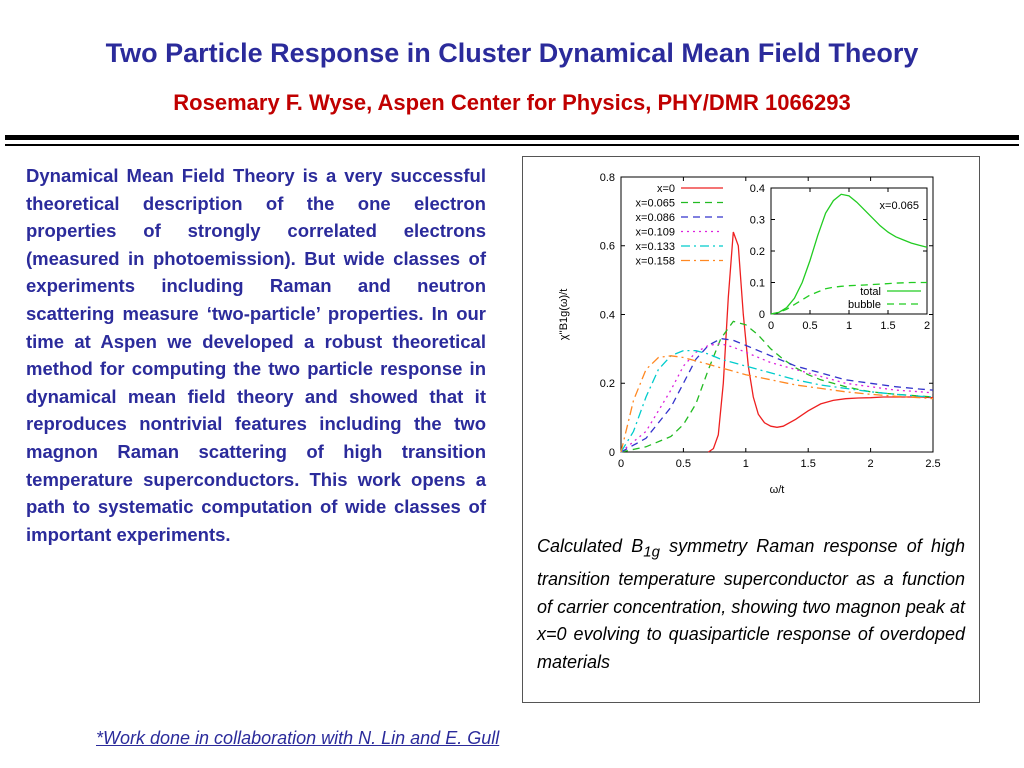 Image resolution: width=1024 pixels, height=768 pixels. Describe the element at coordinates (777, 490) in the screenshot. I see `x-axis-label: ω/t` at that location.